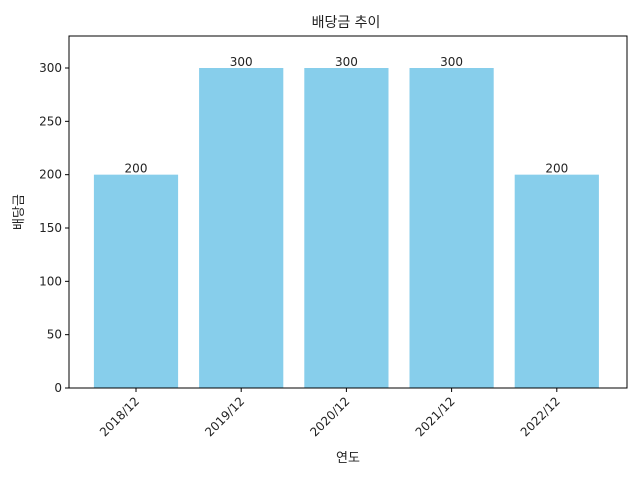 The image size is (640, 480). I want to click on y-axis-label: 배당금, so click(19, 212).